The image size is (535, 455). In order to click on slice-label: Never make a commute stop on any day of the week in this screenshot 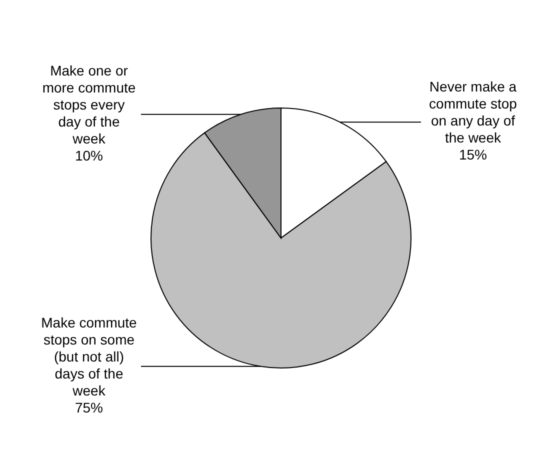, I will do `click(473, 112)`.